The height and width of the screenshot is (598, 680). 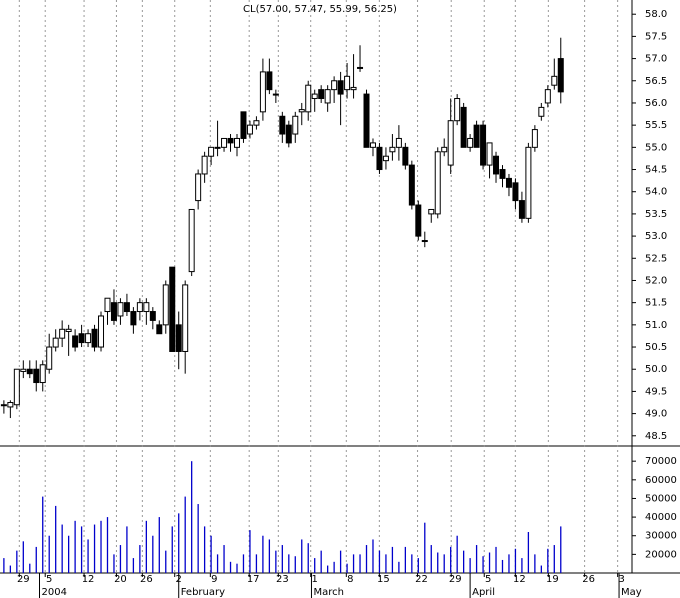 What do you see at coordinates (320, 9) in the screenshot?
I see `chart-title: CL(57.00, 57.47, 55.99, 56.25)` at bounding box center [320, 9].